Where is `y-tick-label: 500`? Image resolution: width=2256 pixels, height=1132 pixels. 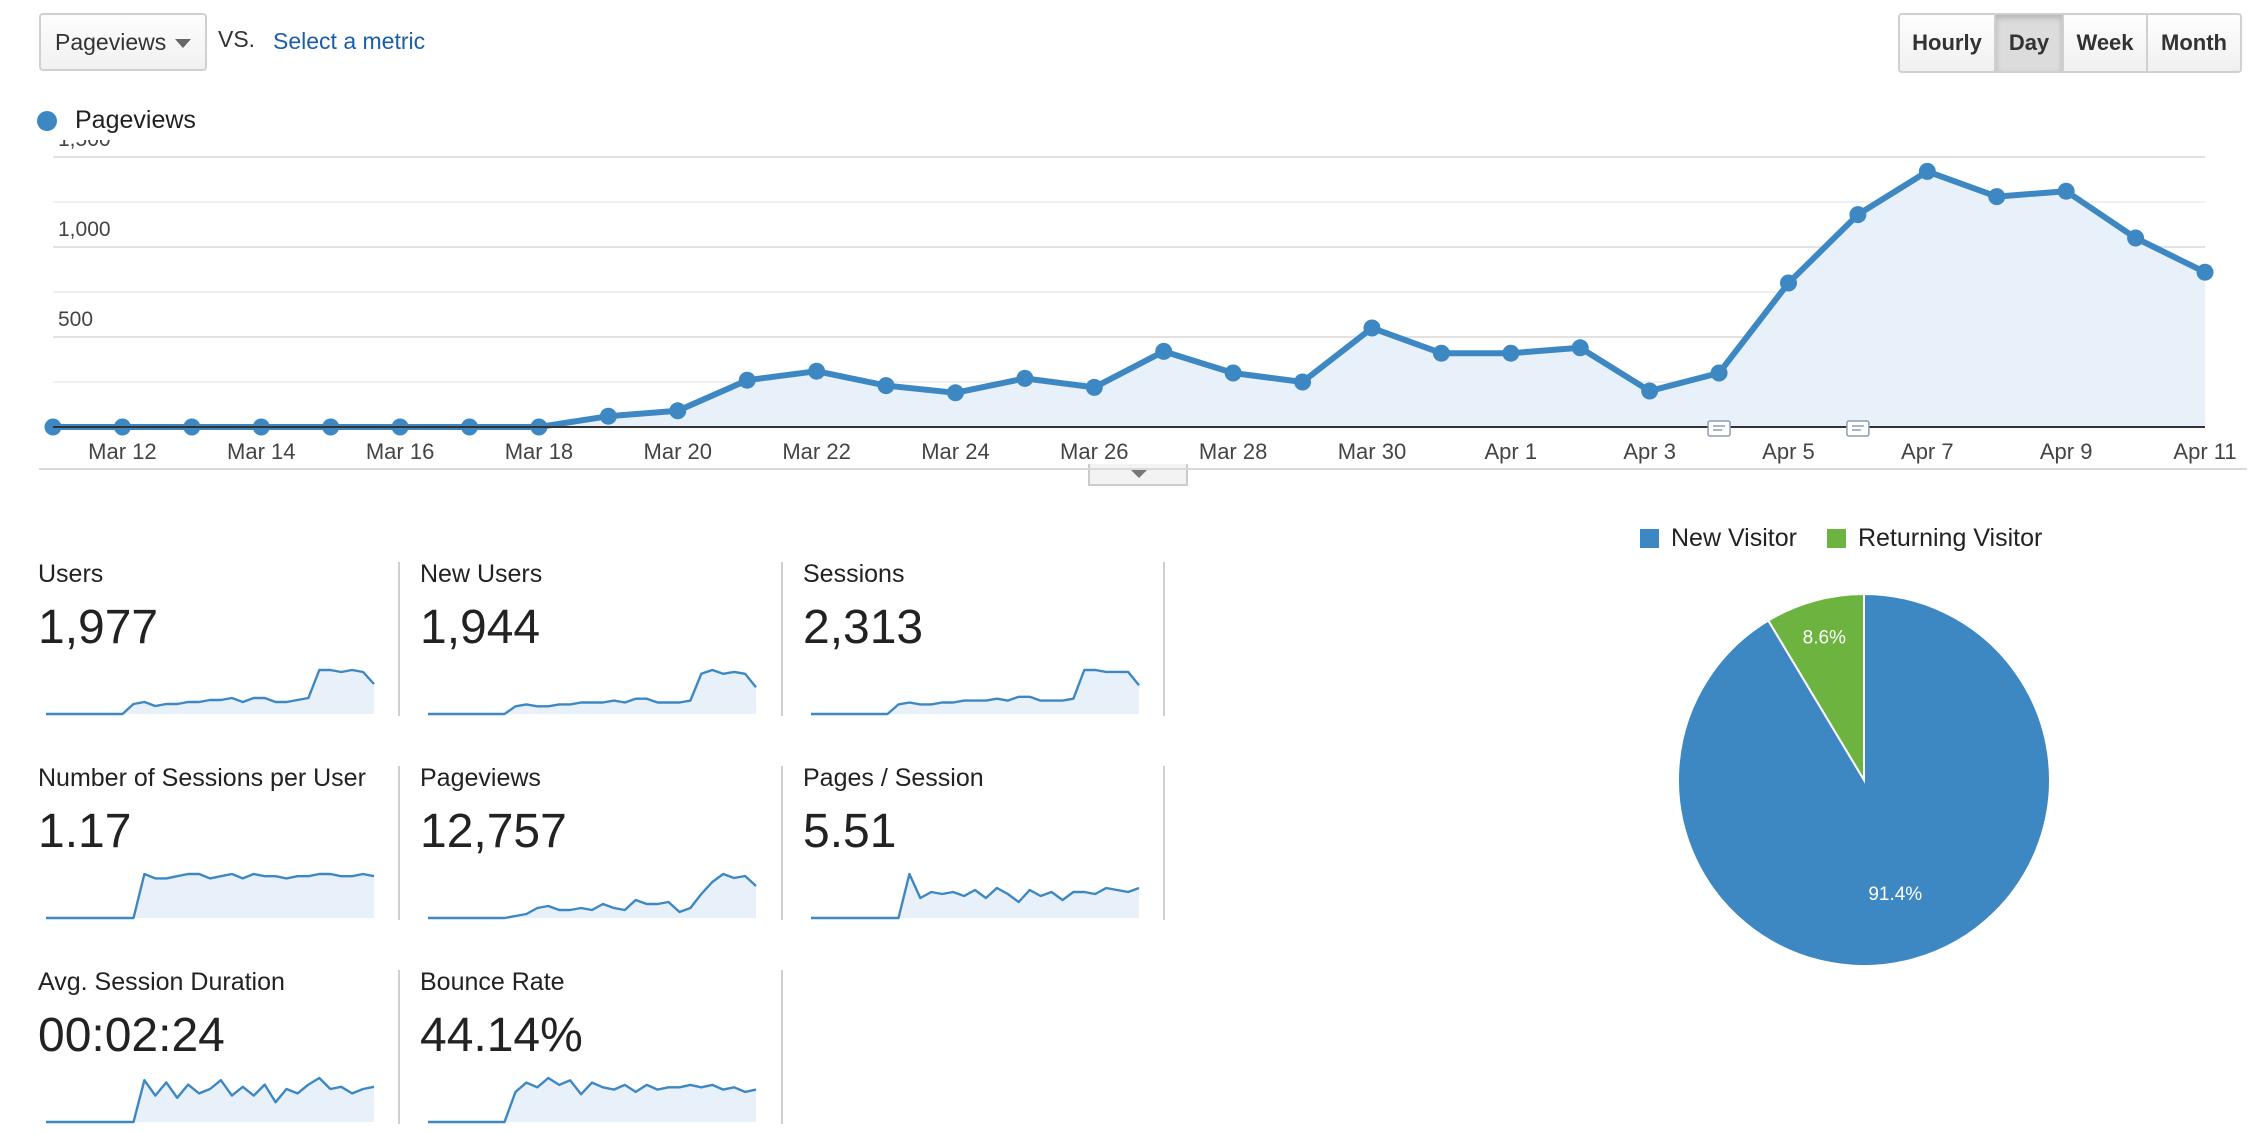 y-tick-label: 500 is located at coordinates (75, 319).